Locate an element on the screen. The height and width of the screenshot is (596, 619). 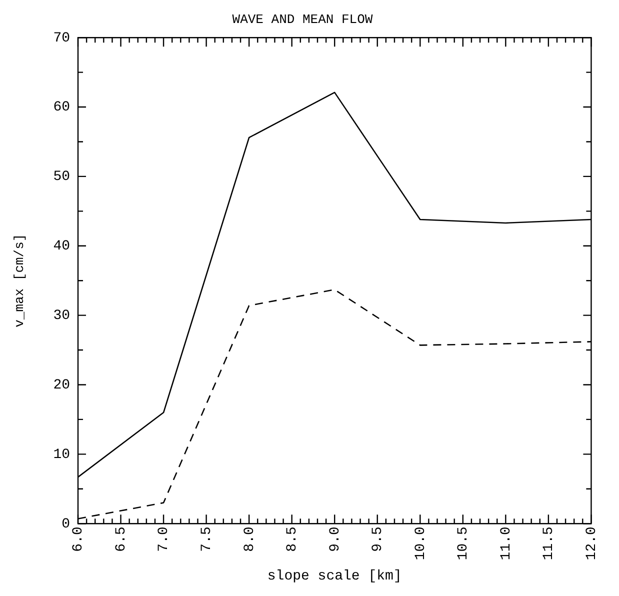
x-tick-label: 11.5 is located at coordinates (549, 543).